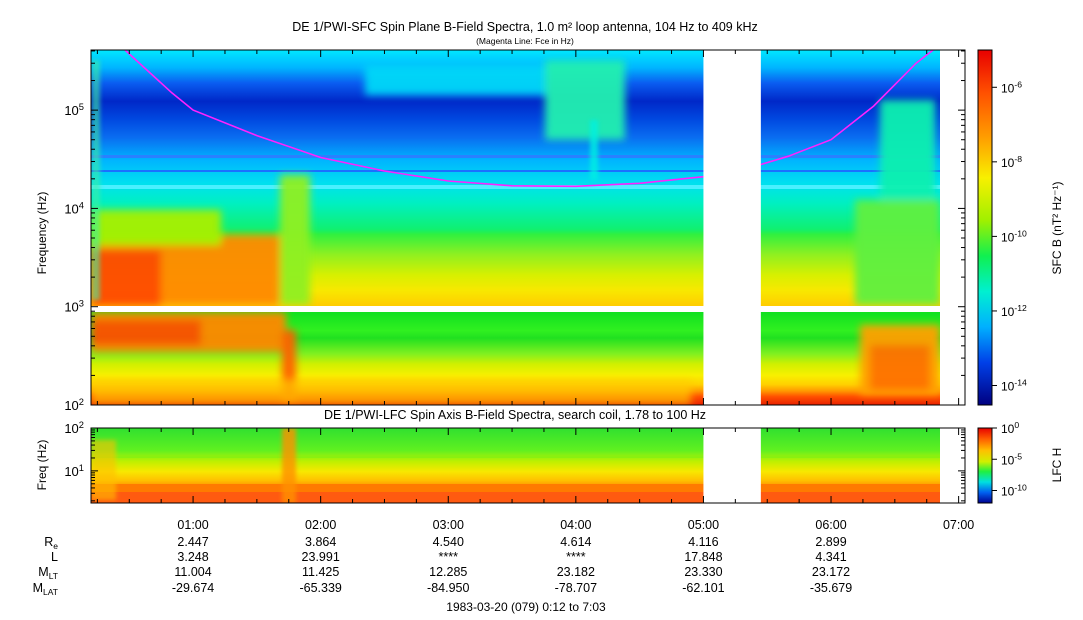 This screenshot has width=1083, height=620. What do you see at coordinates (192, 525) in the screenshot?
I see `x-tick-label: 01:00` at bounding box center [192, 525].